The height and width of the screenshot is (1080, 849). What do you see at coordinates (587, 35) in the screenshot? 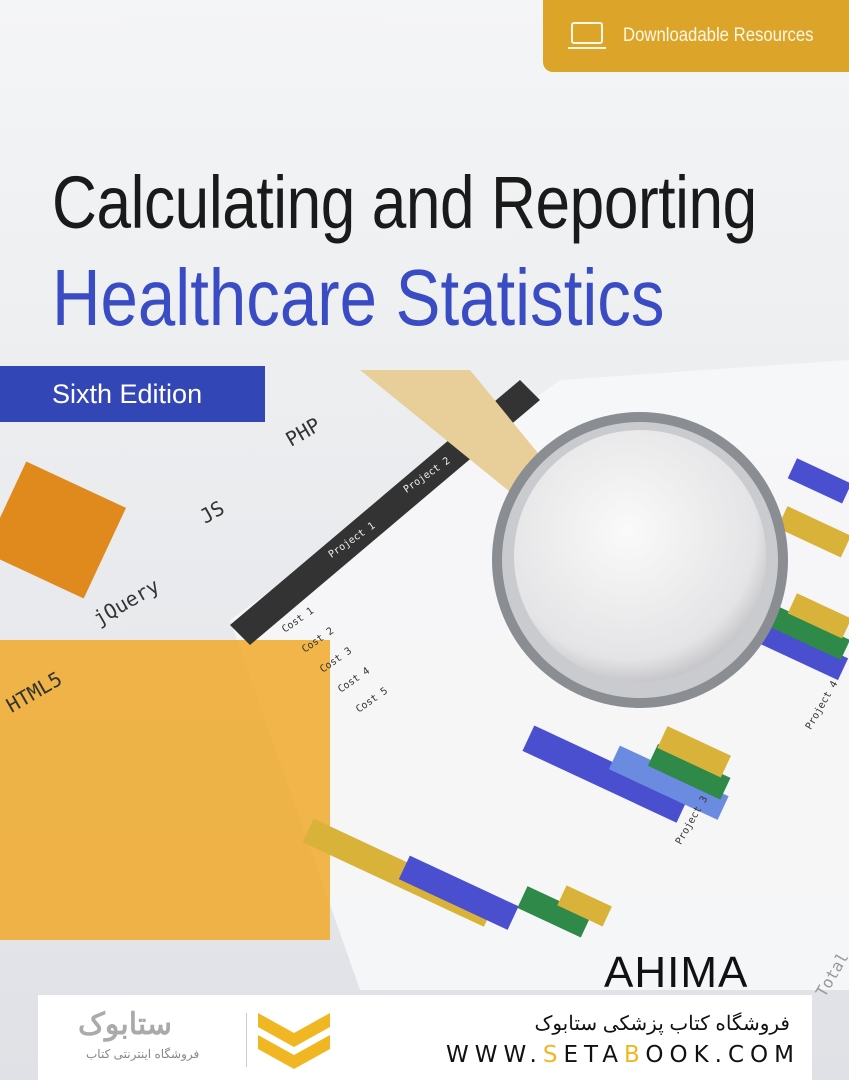
I see `laptop-icon` at bounding box center [587, 35].